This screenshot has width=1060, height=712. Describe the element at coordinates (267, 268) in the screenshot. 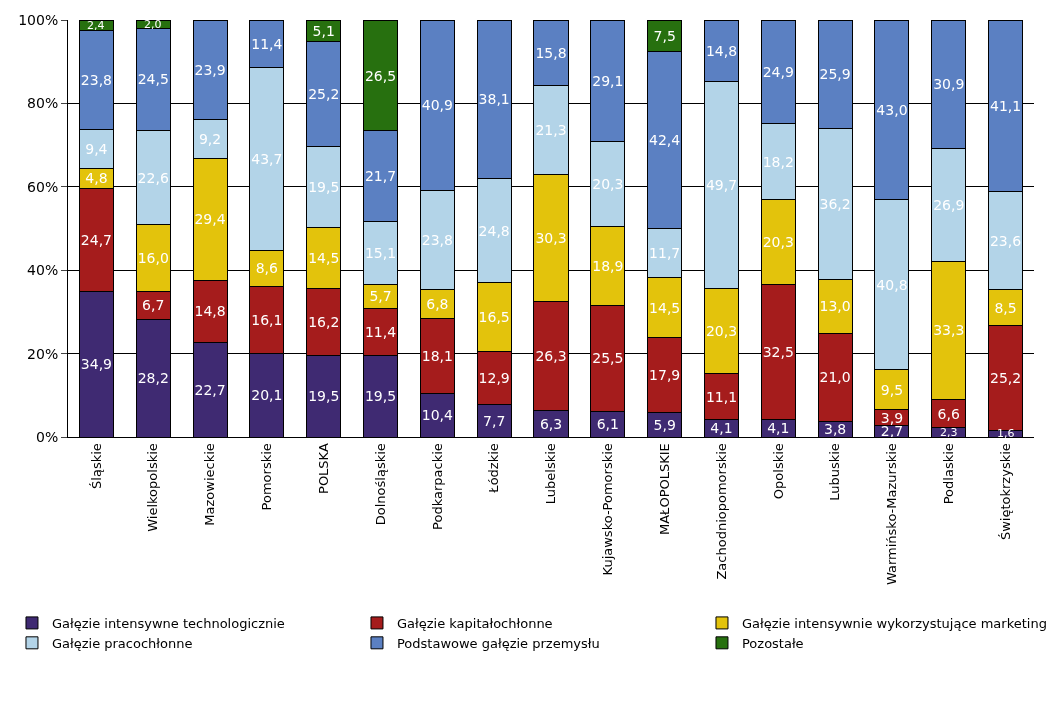

I see `data-label: 8,6` at that location.